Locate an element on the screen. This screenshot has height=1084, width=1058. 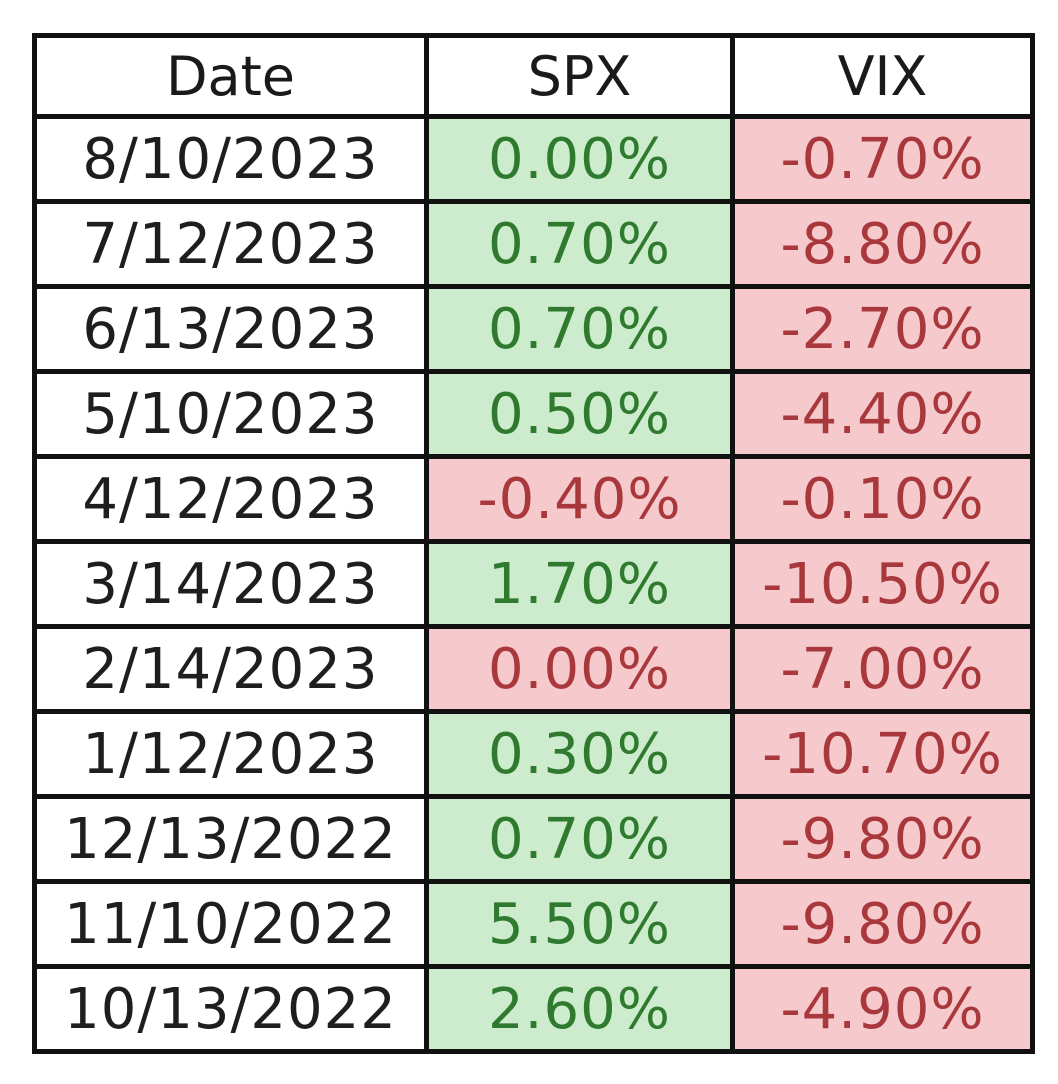
vix-cell: -4.40% is located at coordinates (882, 414).